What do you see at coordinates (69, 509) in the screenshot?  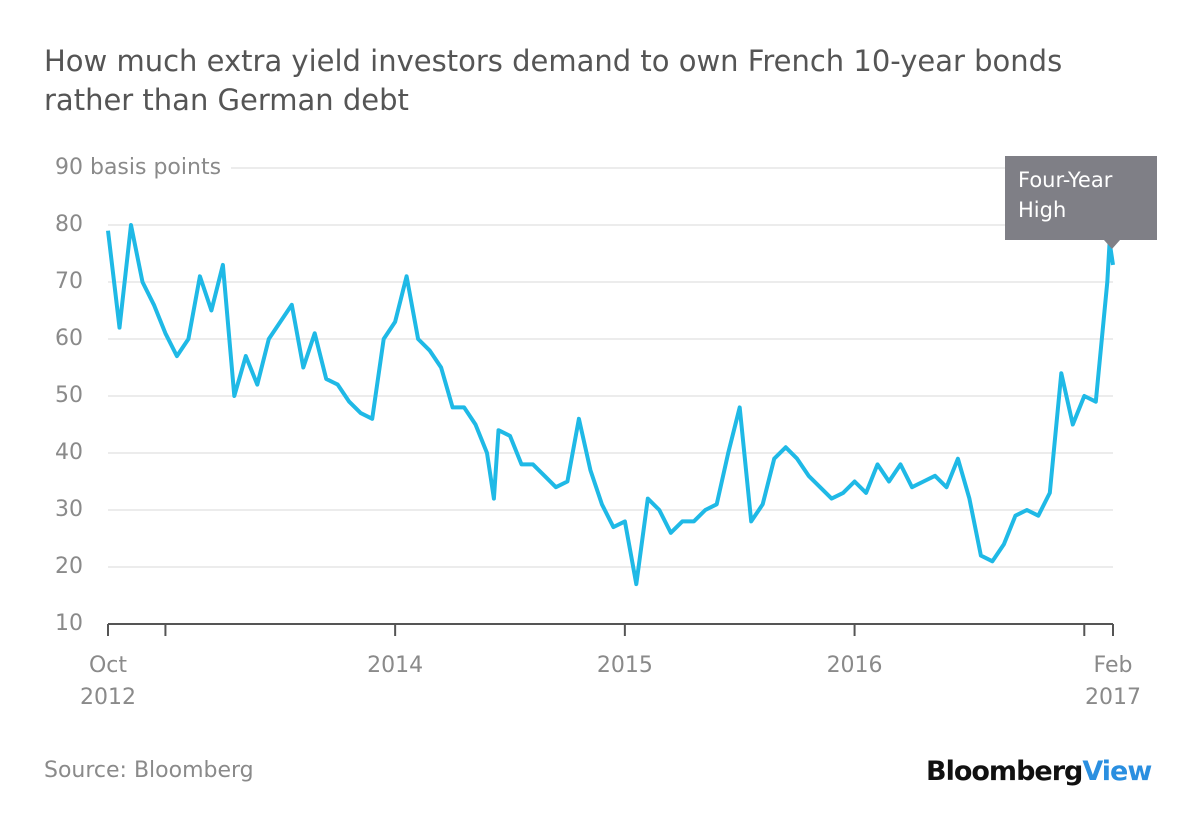 I see `y-tick-label: 30` at bounding box center [69, 509].